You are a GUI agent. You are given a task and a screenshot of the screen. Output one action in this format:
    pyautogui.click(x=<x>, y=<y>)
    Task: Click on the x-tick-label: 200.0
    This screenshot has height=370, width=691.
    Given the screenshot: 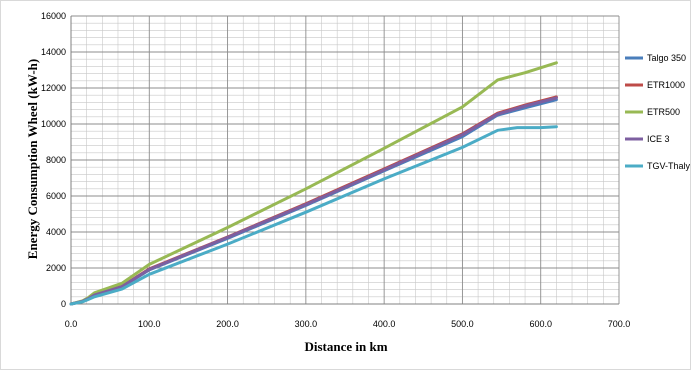 What is the action you would take?
    pyautogui.click(x=227, y=324)
    